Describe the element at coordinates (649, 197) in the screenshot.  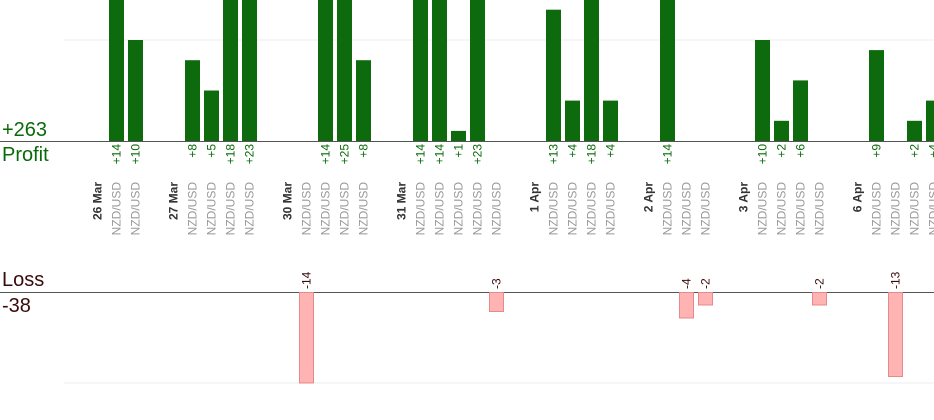
I see `date-label: 2 Apr` at that location.